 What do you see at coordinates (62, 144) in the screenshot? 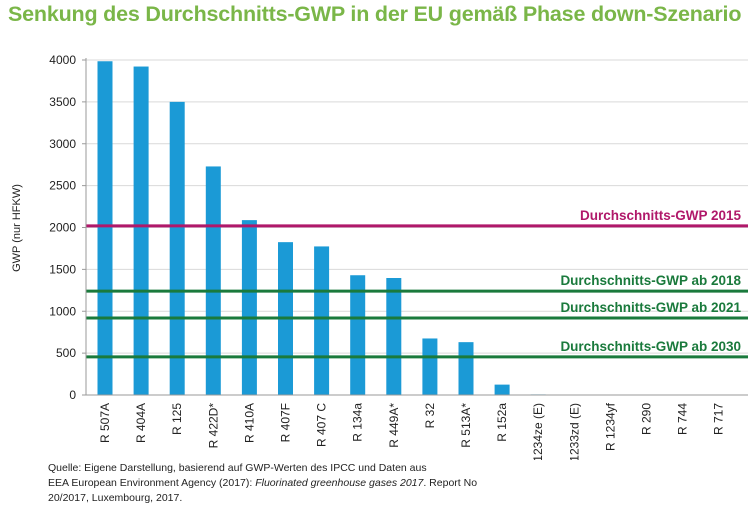
I see `y-tick-label: 3000` at bounding box center [62, 144].